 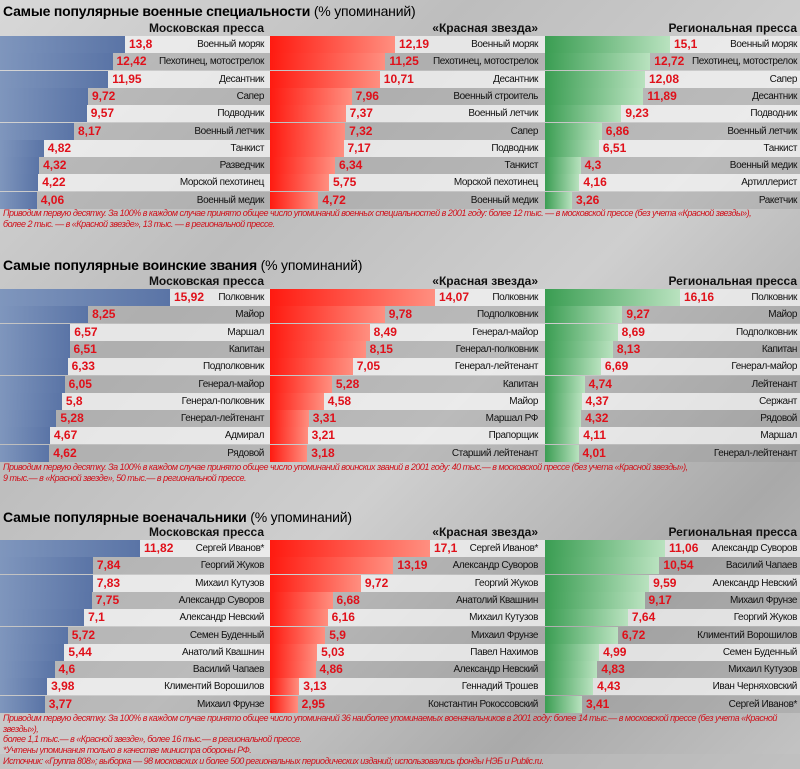 I want to click on data-label: 3,13, so click(x=315, y=686).